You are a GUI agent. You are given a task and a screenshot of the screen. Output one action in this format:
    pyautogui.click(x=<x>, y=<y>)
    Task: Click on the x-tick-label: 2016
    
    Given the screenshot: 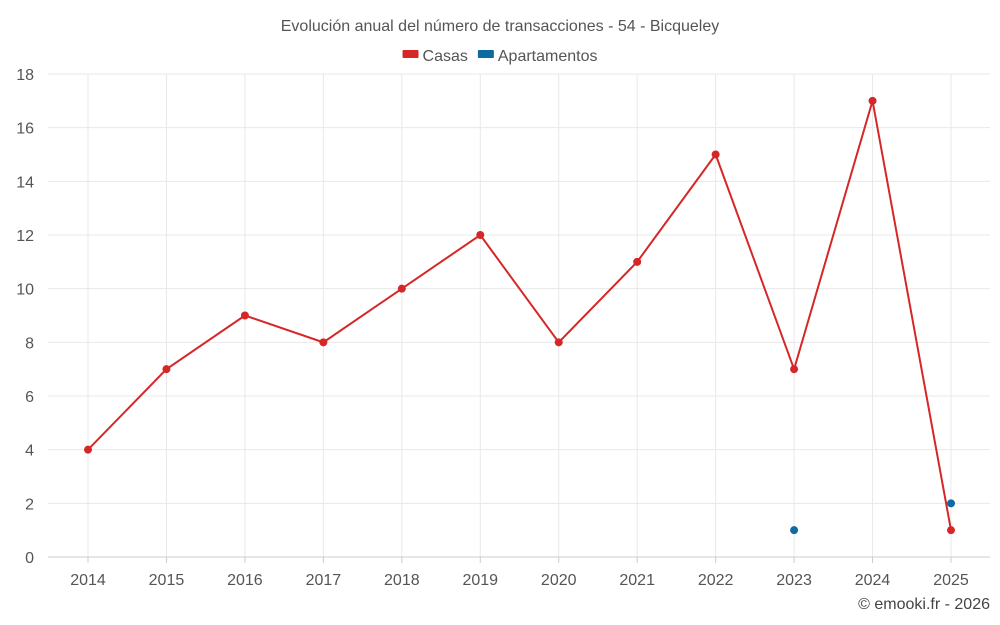 What is the action you would take?
    pyautogui.click(x=245, y=580)
    